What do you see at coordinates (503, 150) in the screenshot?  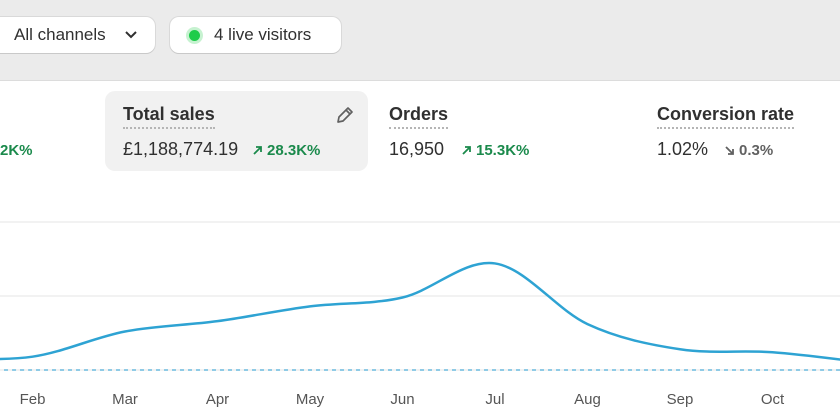 I see `metric-change: 15.3K%` at bounding box center [503, 150].